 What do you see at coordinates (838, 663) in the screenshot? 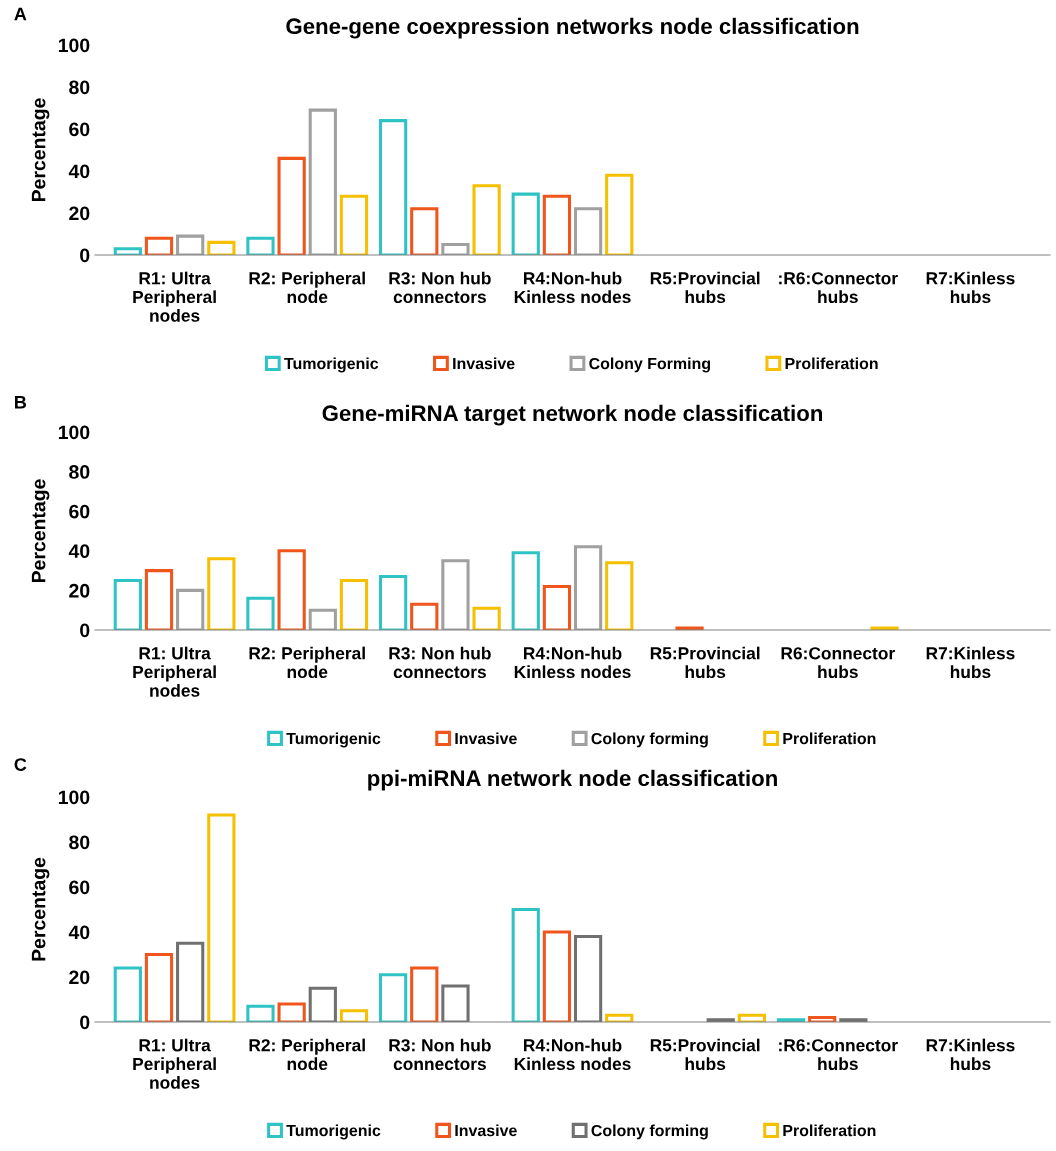
I see `x-tick-label: R6:Connector hubs` at bounding box center [838, 663].